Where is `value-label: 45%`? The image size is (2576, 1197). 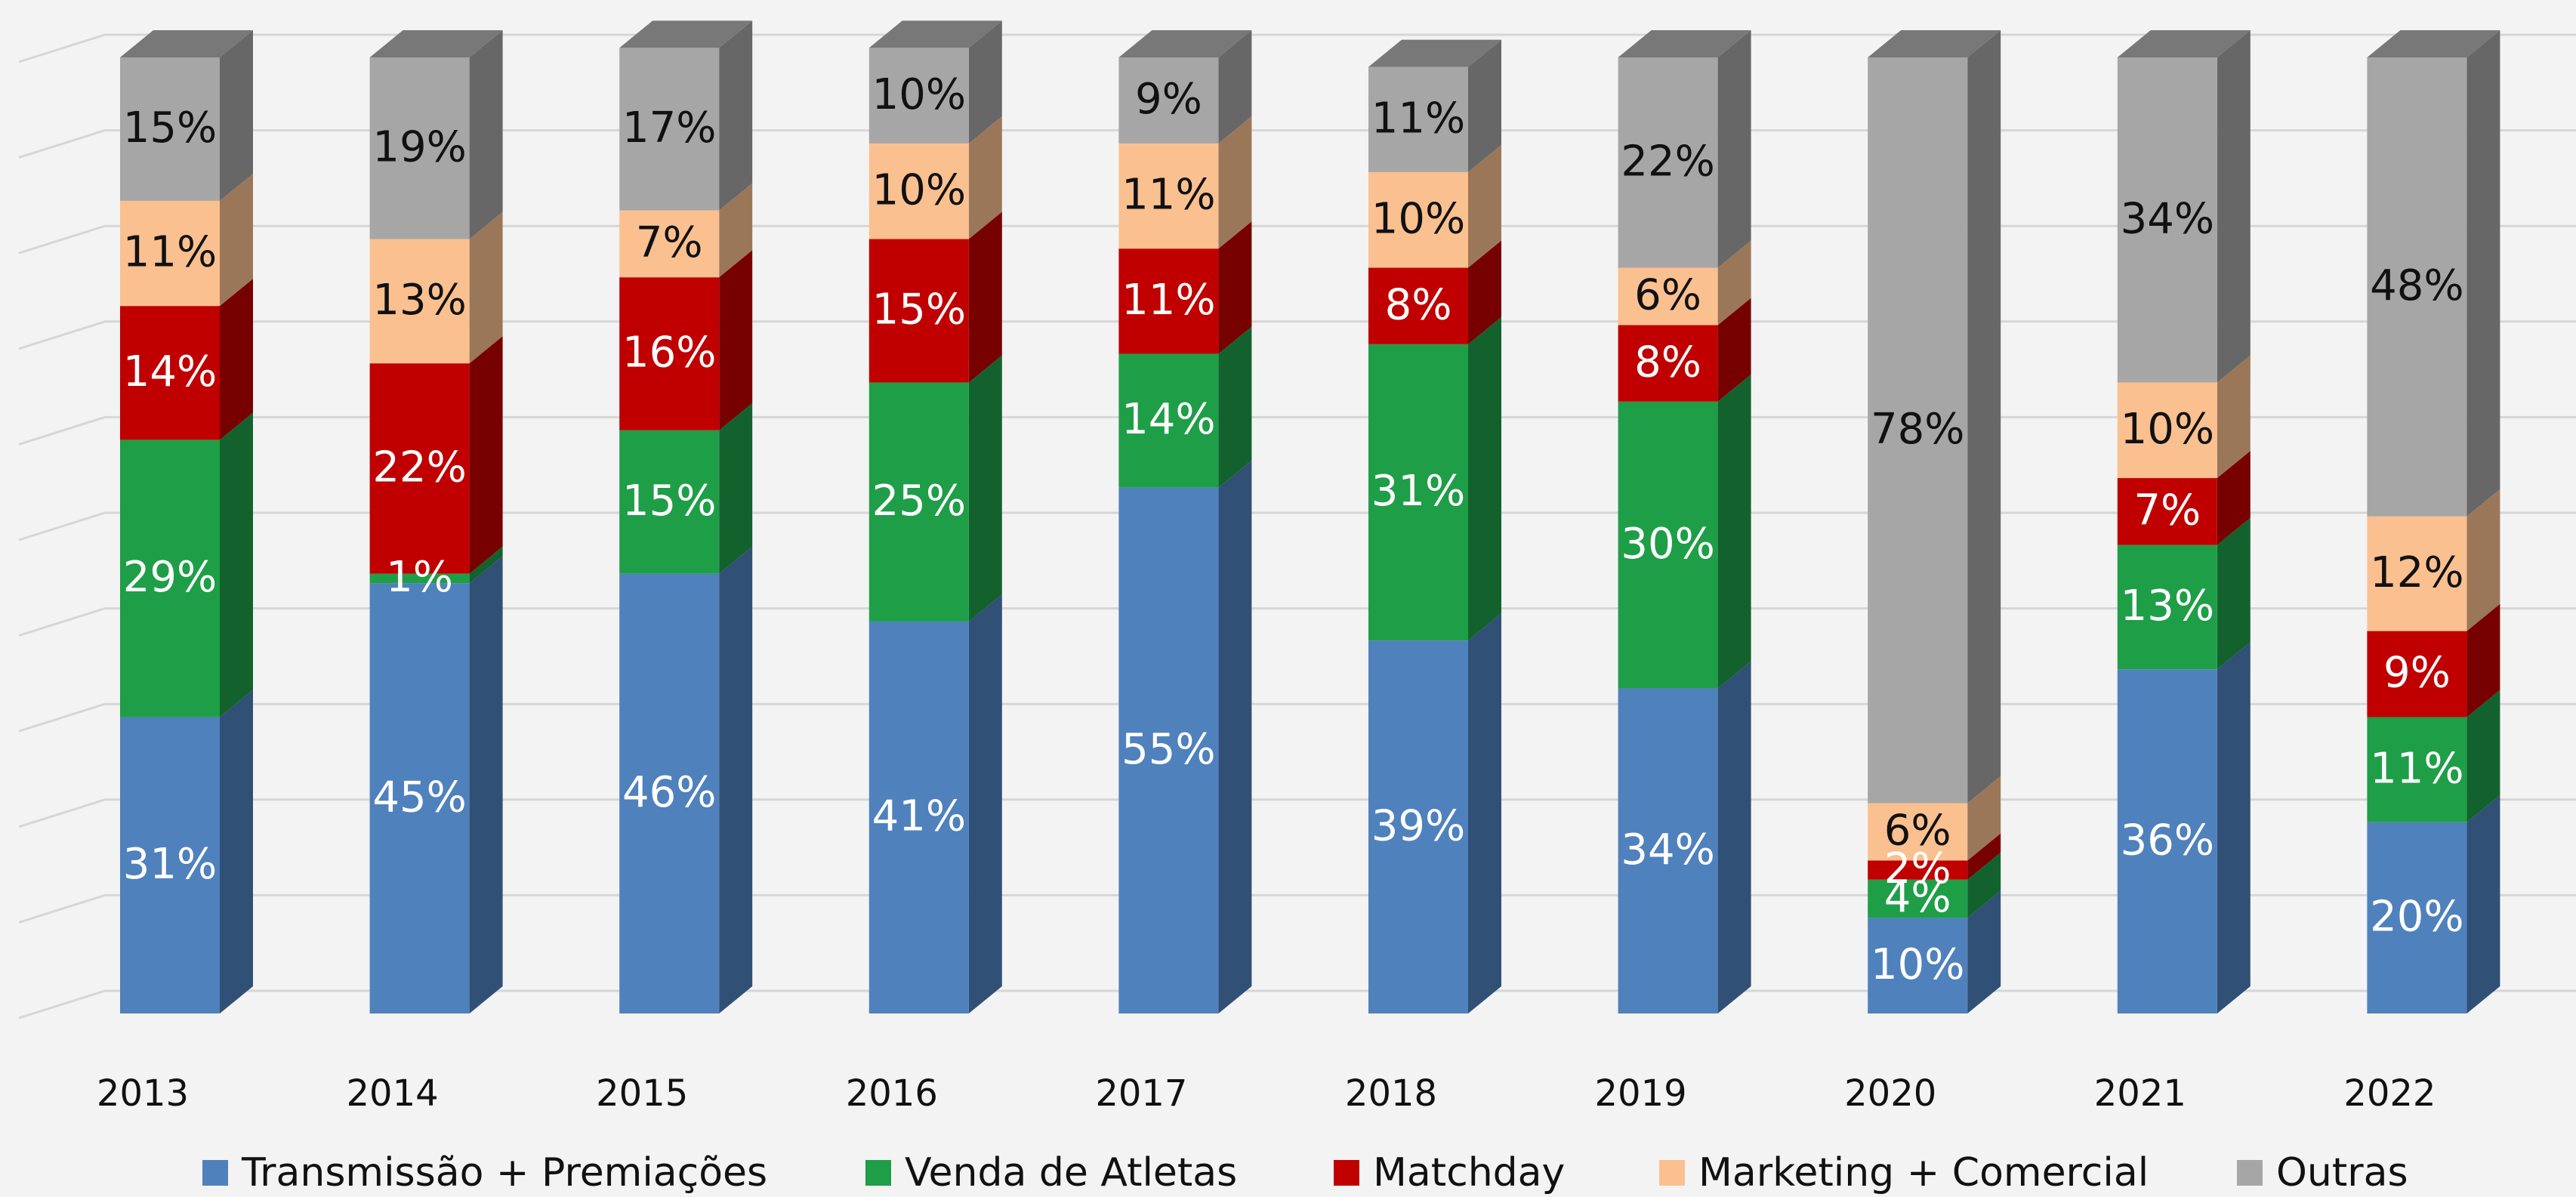
value-label: 45% is located at coordinates (419, 797).